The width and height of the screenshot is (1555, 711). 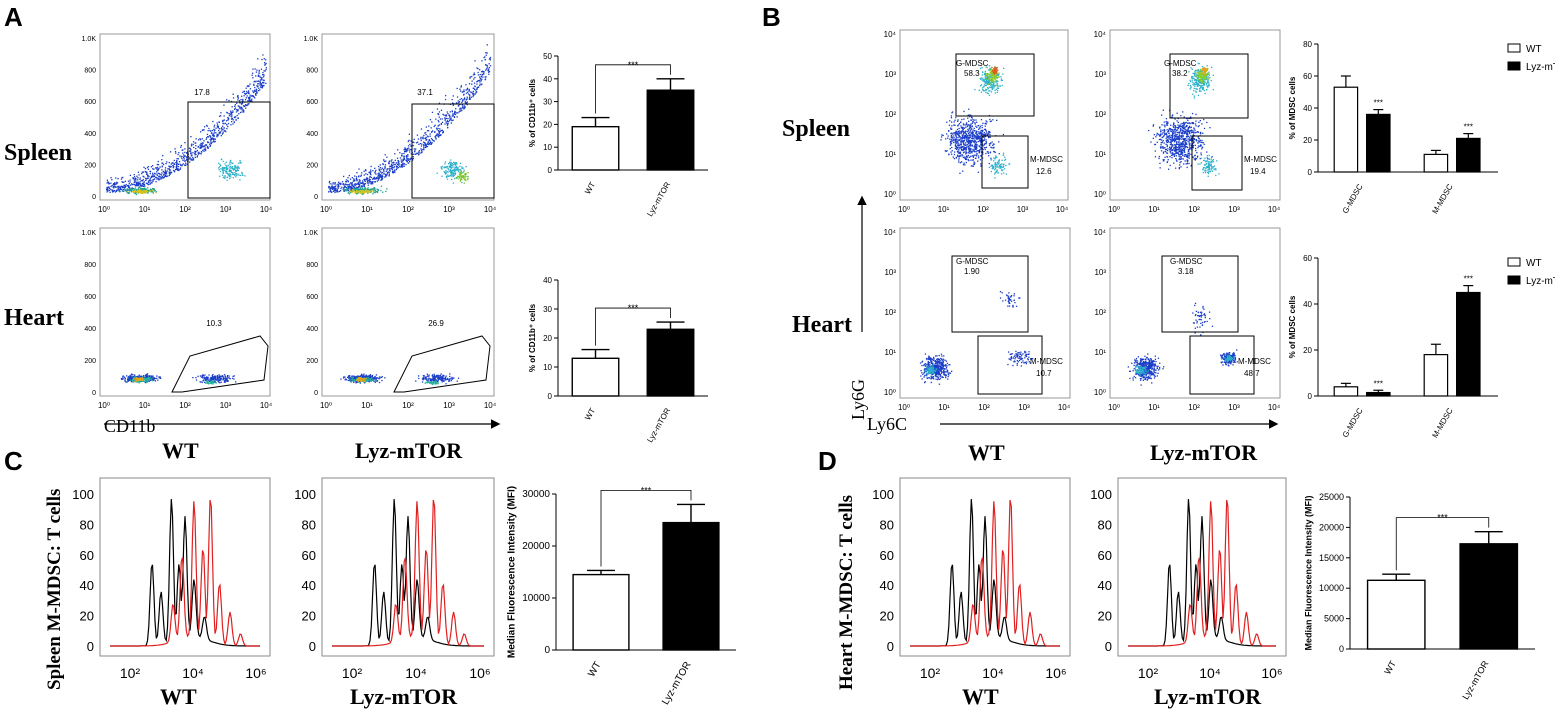 I want to click on flow-a-heart-wt-frame, so click(x=185, y=312).